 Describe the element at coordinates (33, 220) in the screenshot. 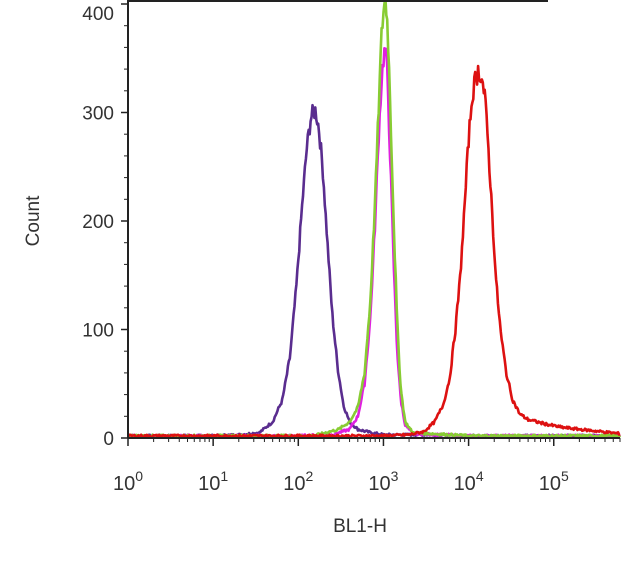

I see `y-axis-title: Count` at that location.